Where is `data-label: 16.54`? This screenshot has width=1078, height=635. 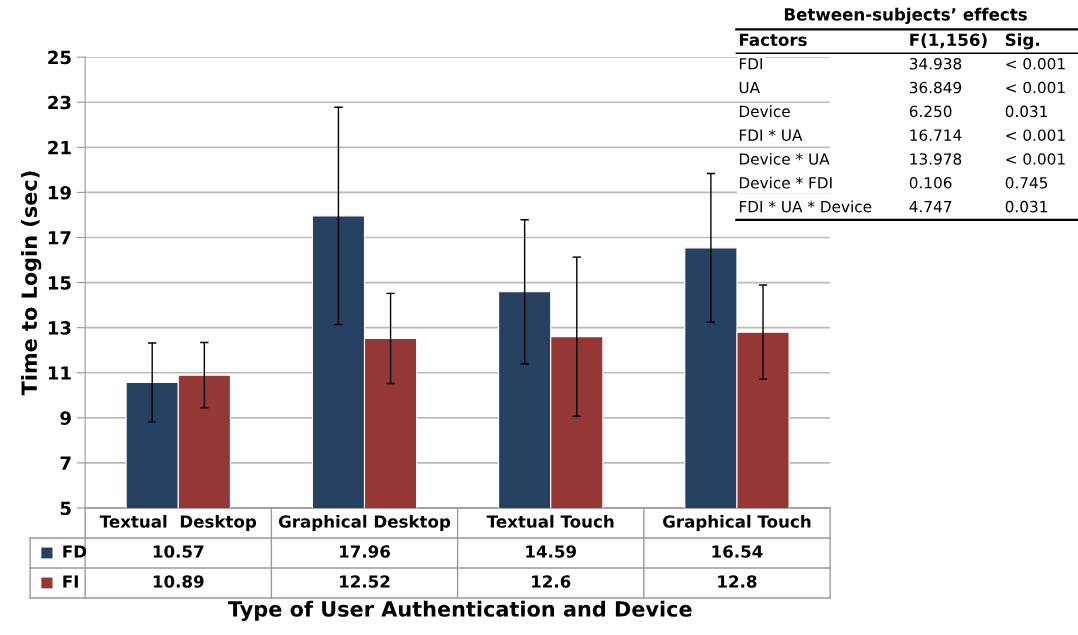
data-label: 16.54 is located at coordinates (737, 551).